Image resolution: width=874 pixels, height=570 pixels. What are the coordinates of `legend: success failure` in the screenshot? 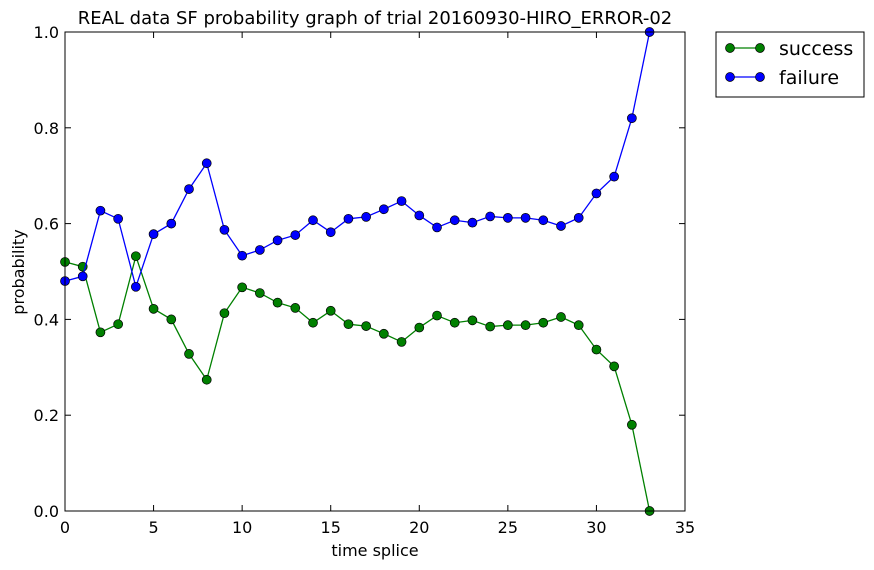 It's located at (790, 64).